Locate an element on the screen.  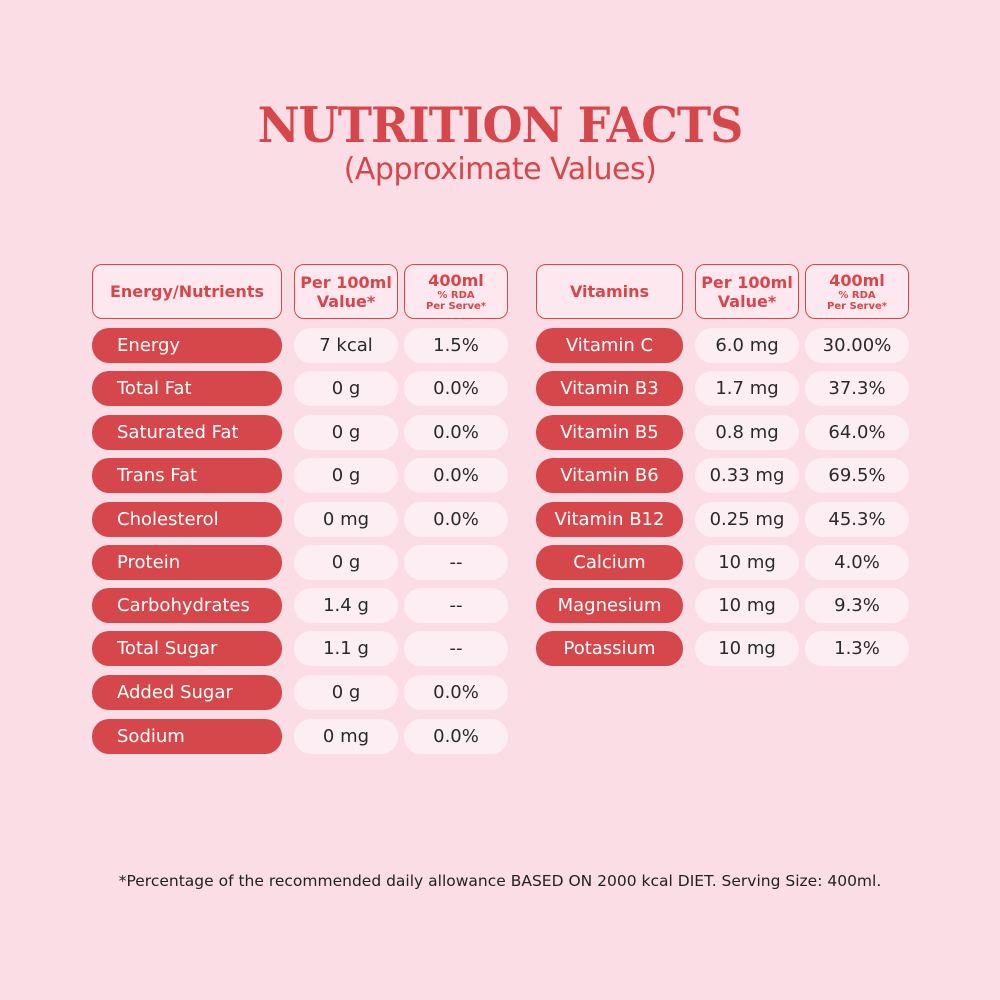
right-row-per100: 0.33 mg is located at coordinates (747, 475).